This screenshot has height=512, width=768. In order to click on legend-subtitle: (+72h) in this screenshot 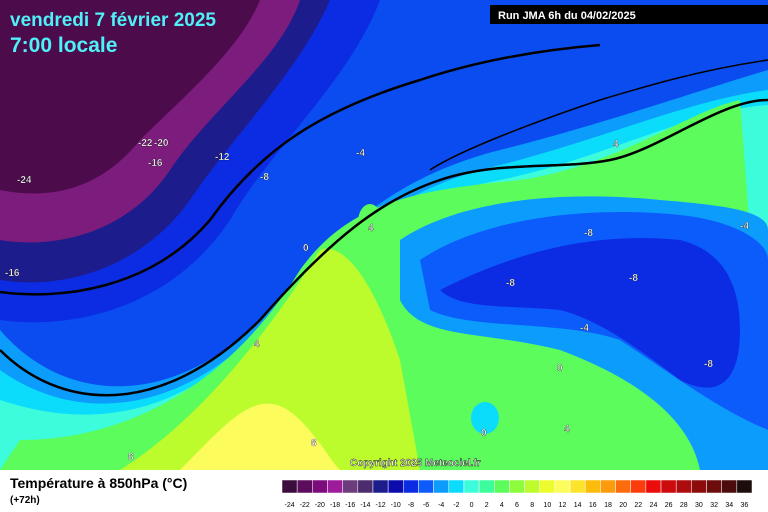, I will do `click(25, 500)`.